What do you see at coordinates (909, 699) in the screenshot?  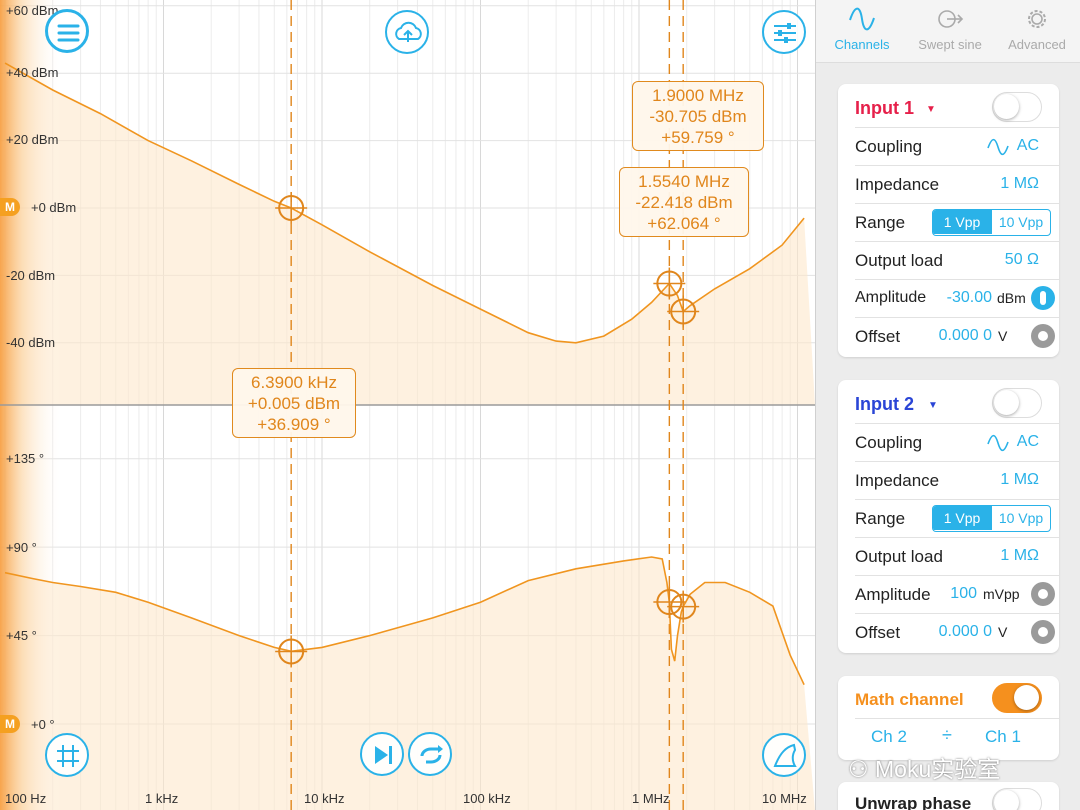 I see `math-channel-title: Math channel` at bounding box center [909, 699].